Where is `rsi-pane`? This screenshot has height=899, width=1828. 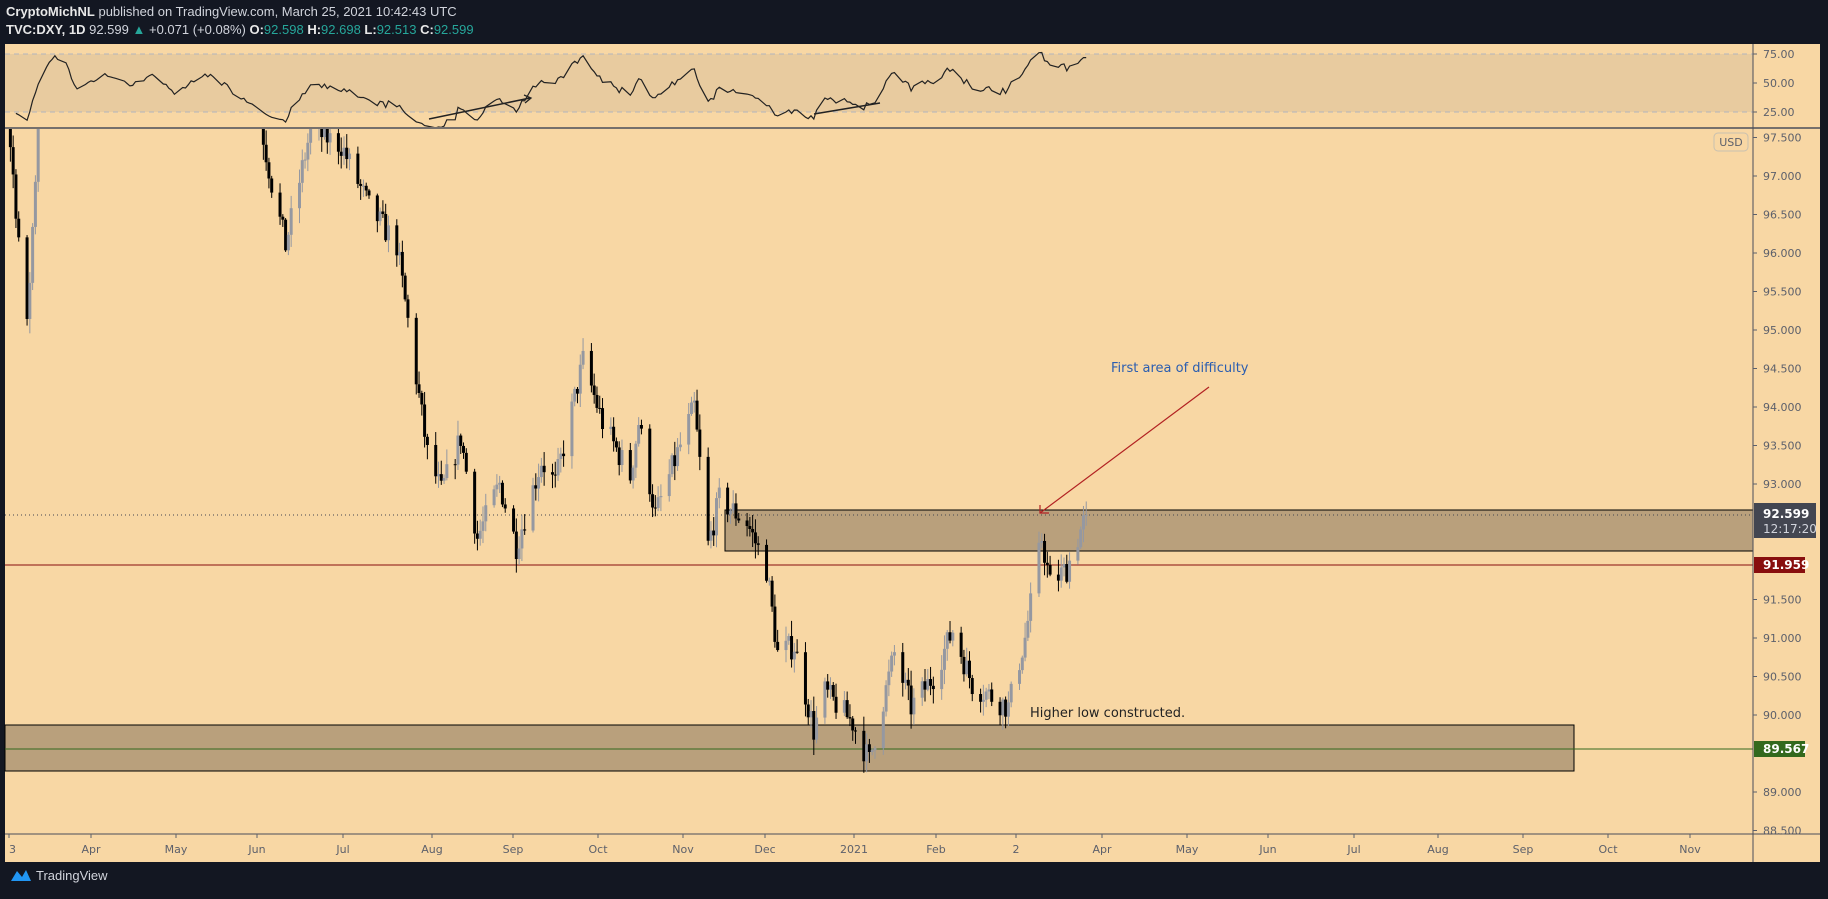 rsi-pane is located at coordinates (551, 89).